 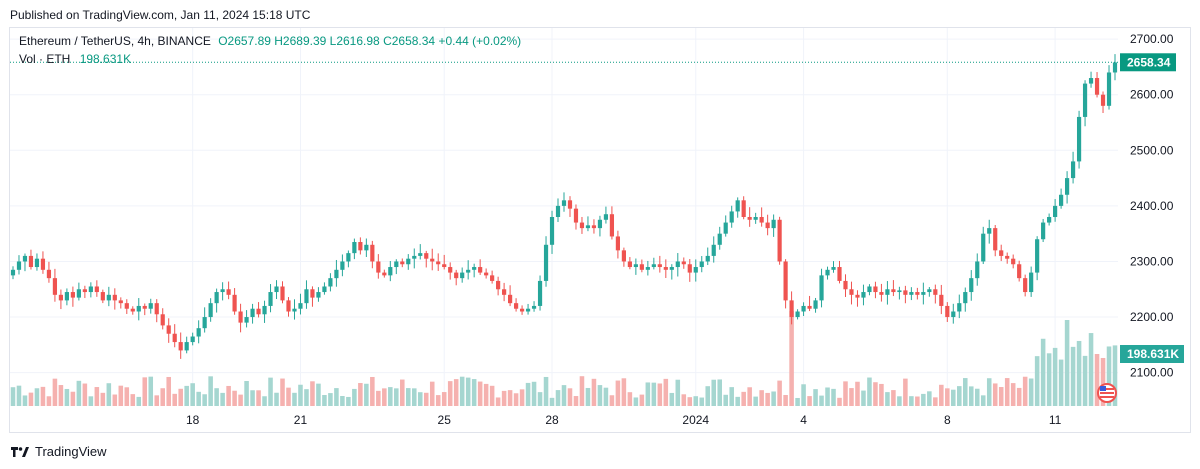 What do you see at coordinates (244, 41) in the screenshot?
I see `open-value: O2657.89` at bounding box center [244, 41].